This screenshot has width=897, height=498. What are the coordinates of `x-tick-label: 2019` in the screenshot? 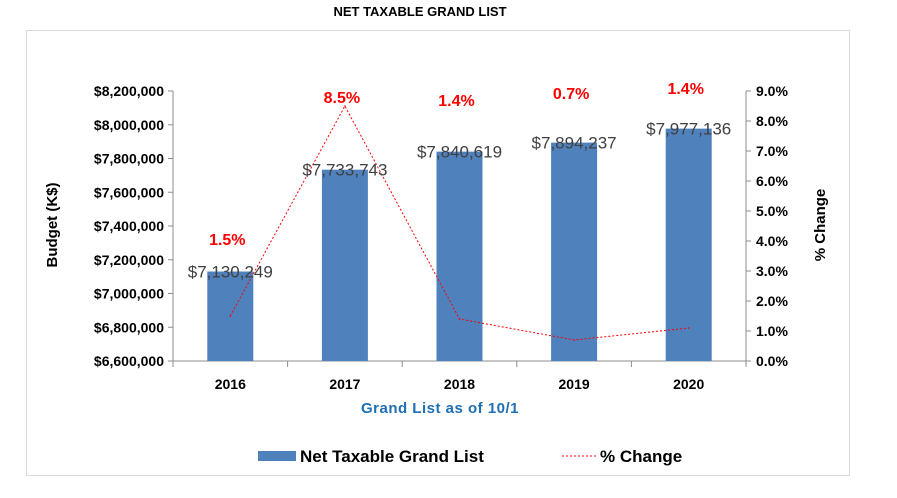 It's located at (574, 384).